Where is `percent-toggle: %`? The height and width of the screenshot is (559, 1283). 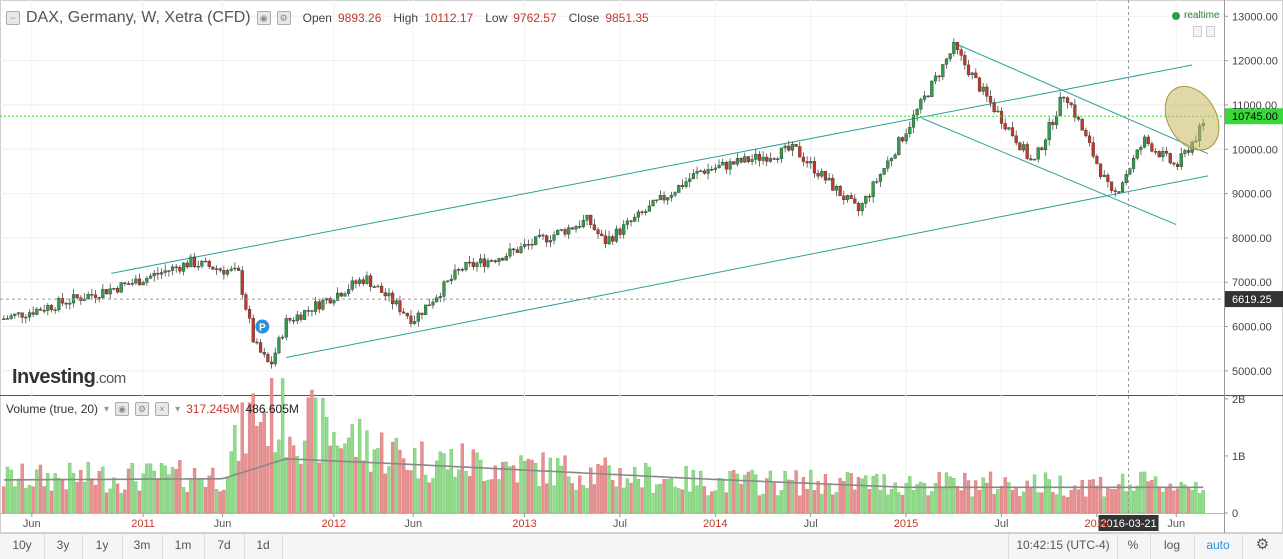
percent-toggle: % is located at coordinates (1133, 546).